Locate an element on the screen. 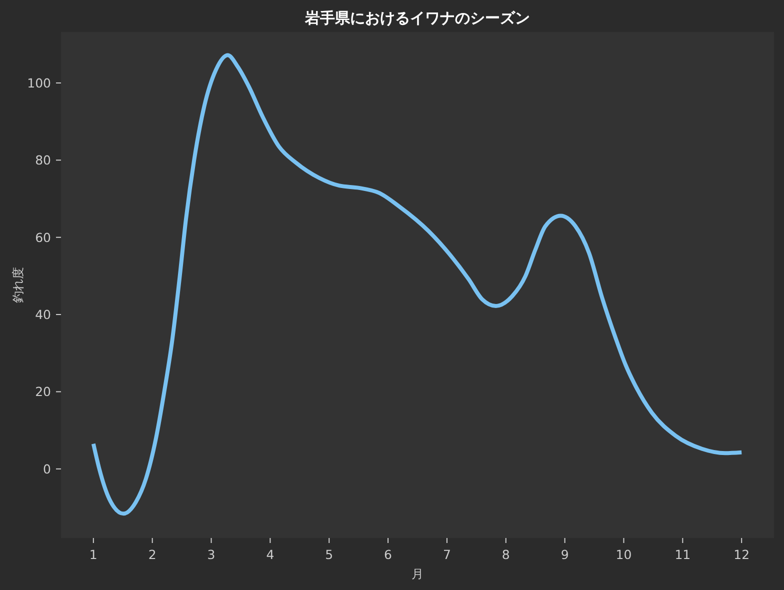 This screenshot has width=784, height=590. x-tick-label: 1 is located at coordinates (93, 554).